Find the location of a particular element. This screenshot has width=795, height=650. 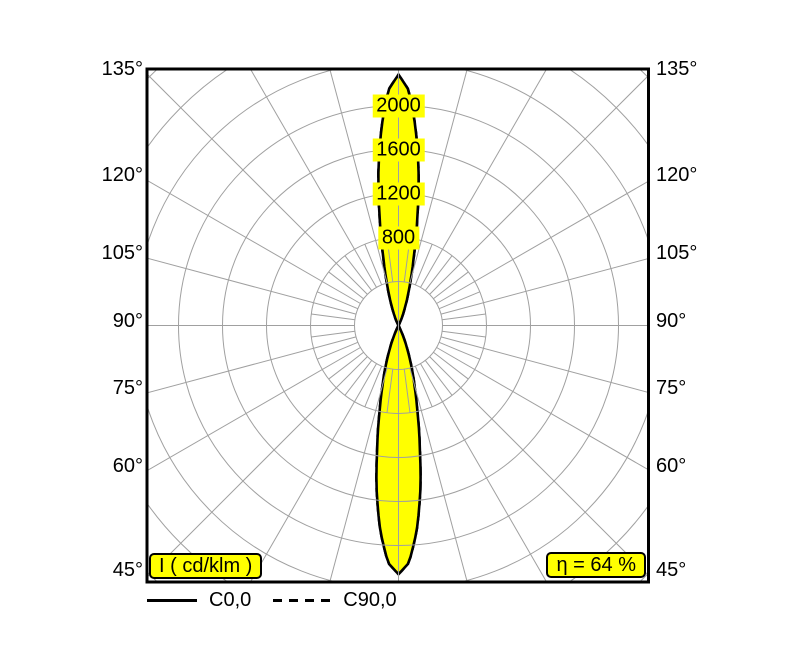

angle-label-left-45: 45° is located at coordinates (127, 570).